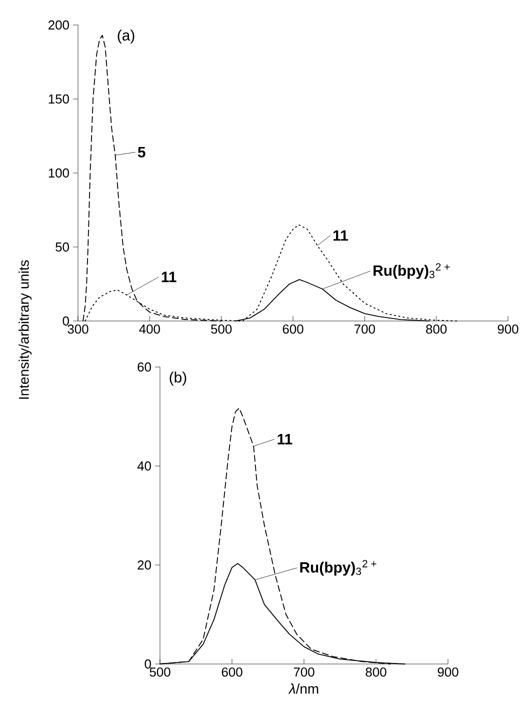  I want to click on y-tick-label: 150, so click(58, 99).